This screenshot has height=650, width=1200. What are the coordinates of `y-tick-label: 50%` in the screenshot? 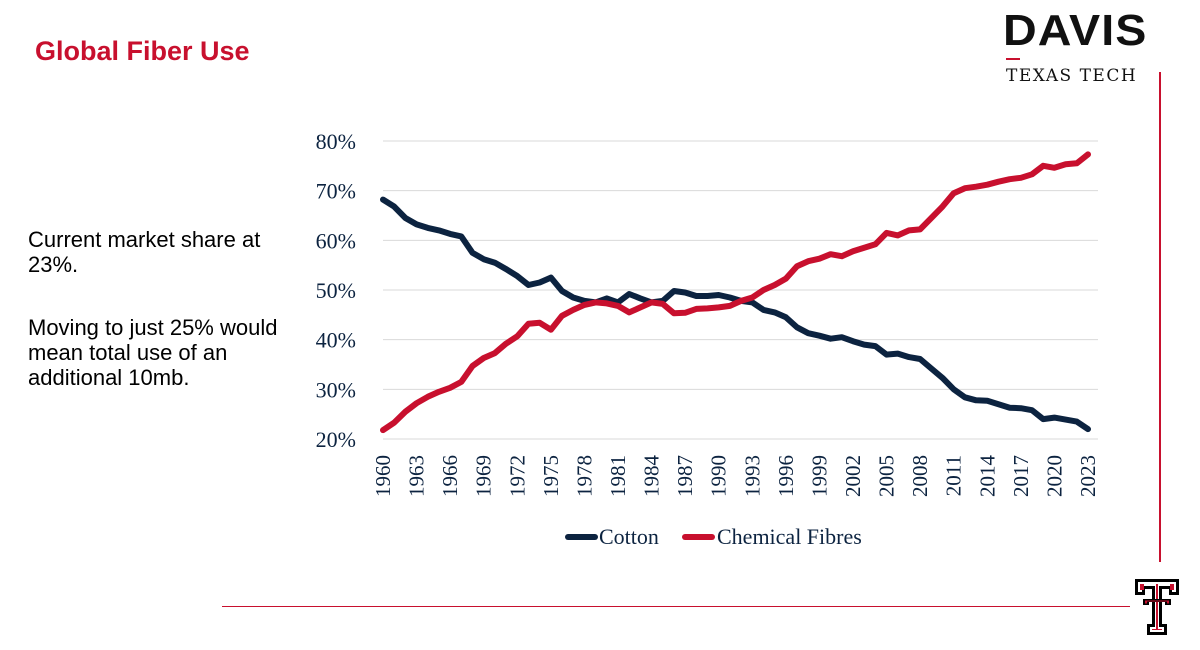 It's located at (336, 290).